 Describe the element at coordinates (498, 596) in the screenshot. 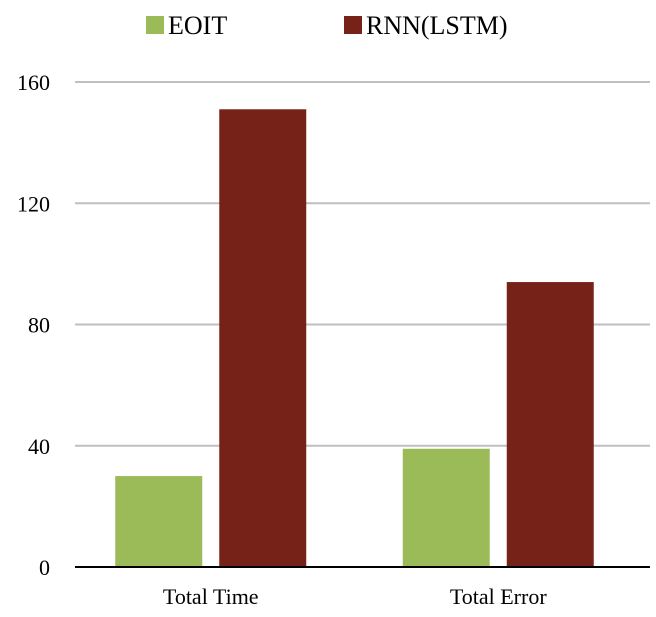

I see `x-category-label-1: Total Error` at that location.